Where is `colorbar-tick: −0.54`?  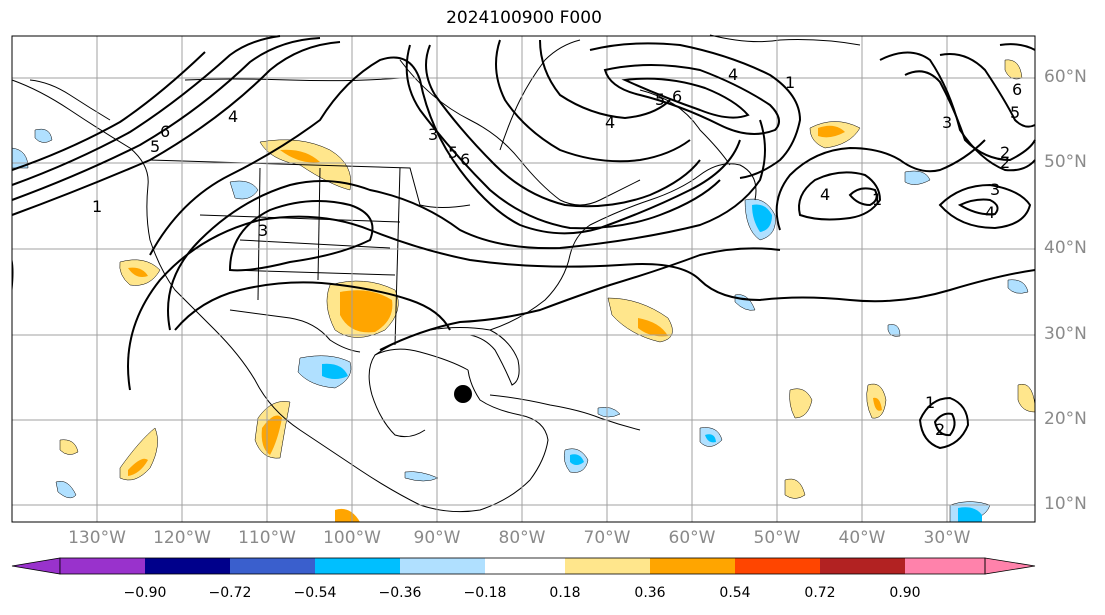 colorbar-tick: −0.54 is located at coordinates (315, 593).